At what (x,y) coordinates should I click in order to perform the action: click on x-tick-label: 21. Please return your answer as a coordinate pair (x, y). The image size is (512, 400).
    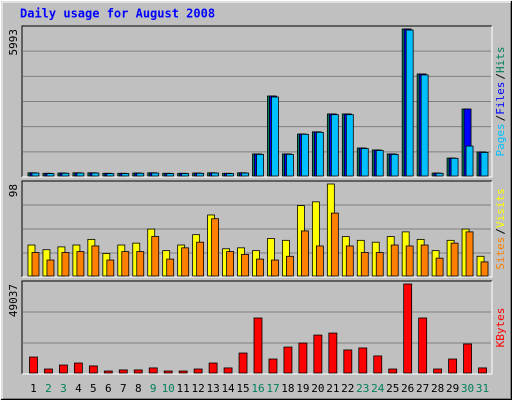
    Looking at the image, I should click on (332, 388).